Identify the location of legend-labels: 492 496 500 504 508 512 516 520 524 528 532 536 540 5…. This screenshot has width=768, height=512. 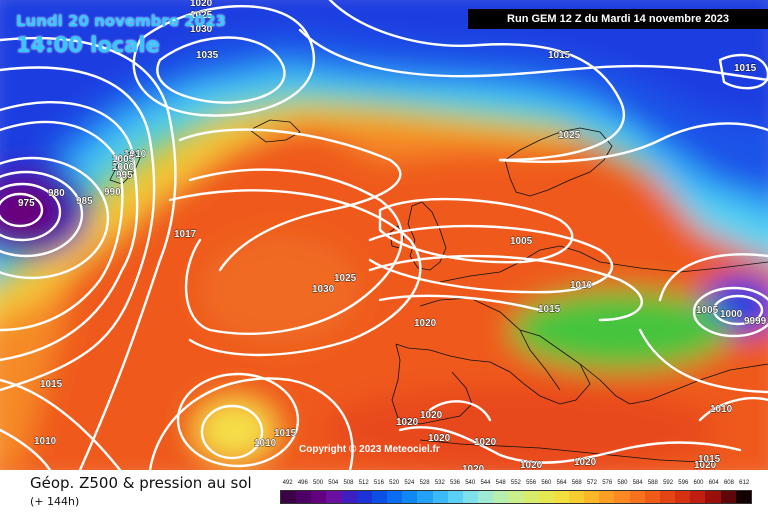
(516, 484).